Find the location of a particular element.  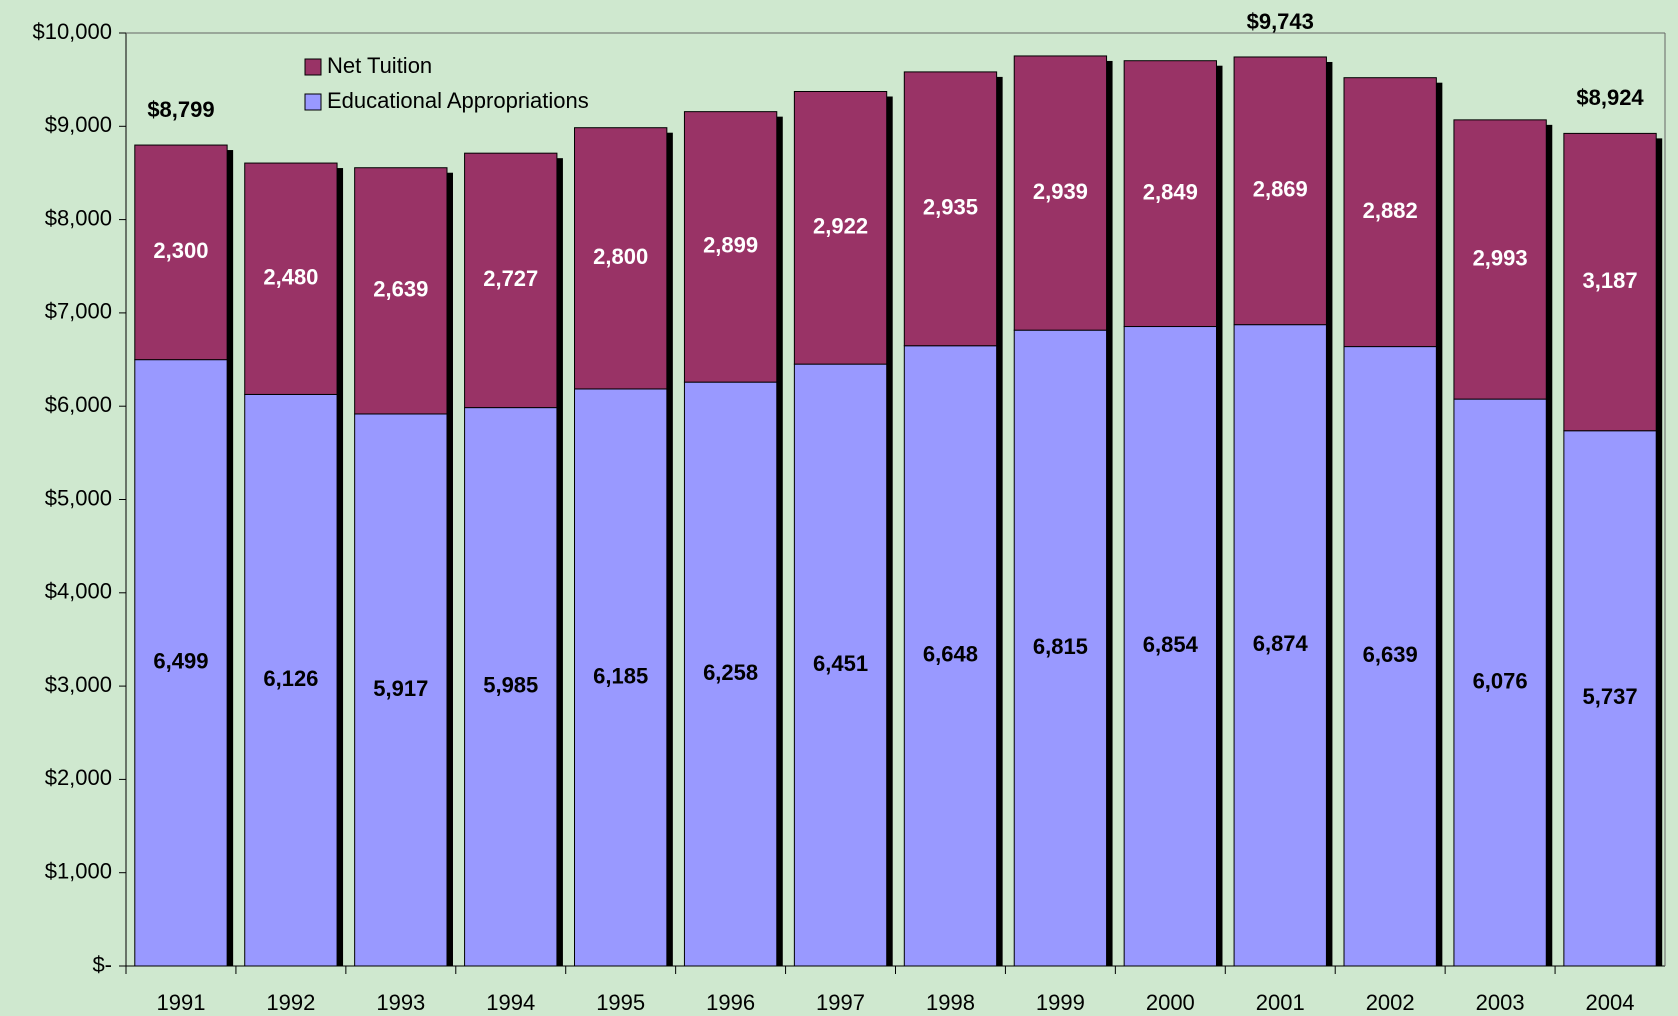

total-label: $8,799 is located at coordinates (180, 109).